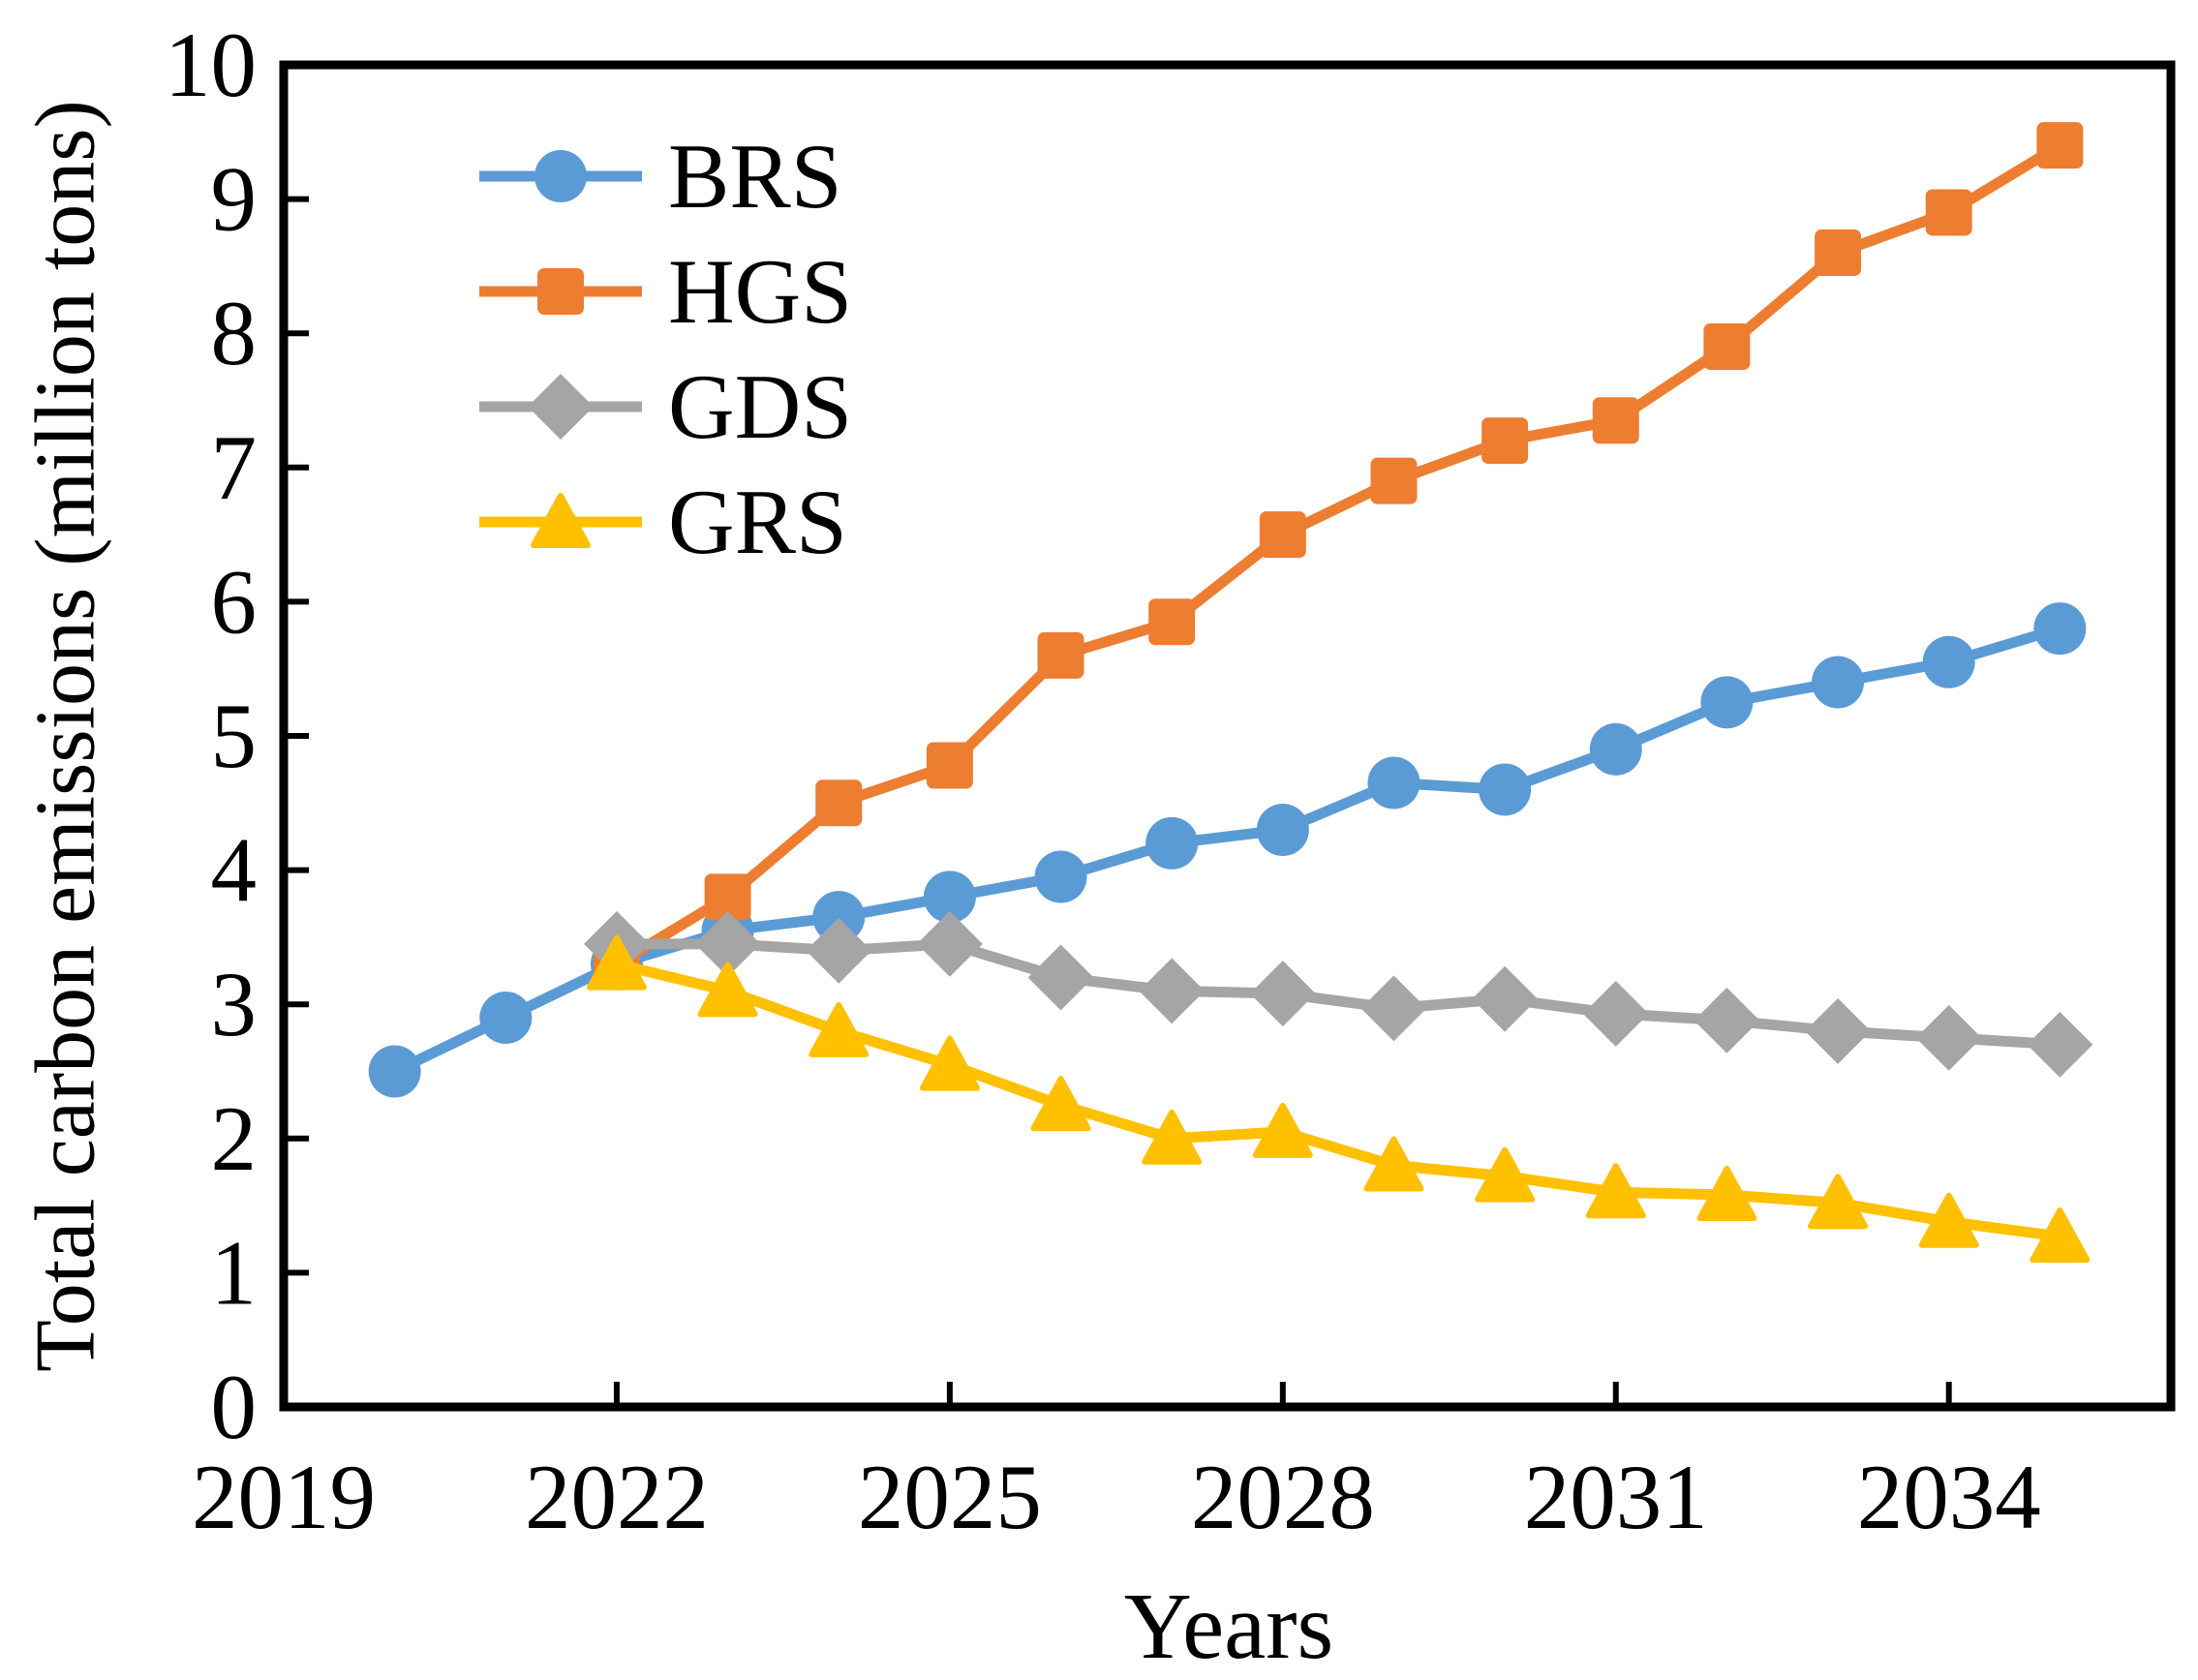  I want to click on y-tick-label: 4, so click(234, 871).